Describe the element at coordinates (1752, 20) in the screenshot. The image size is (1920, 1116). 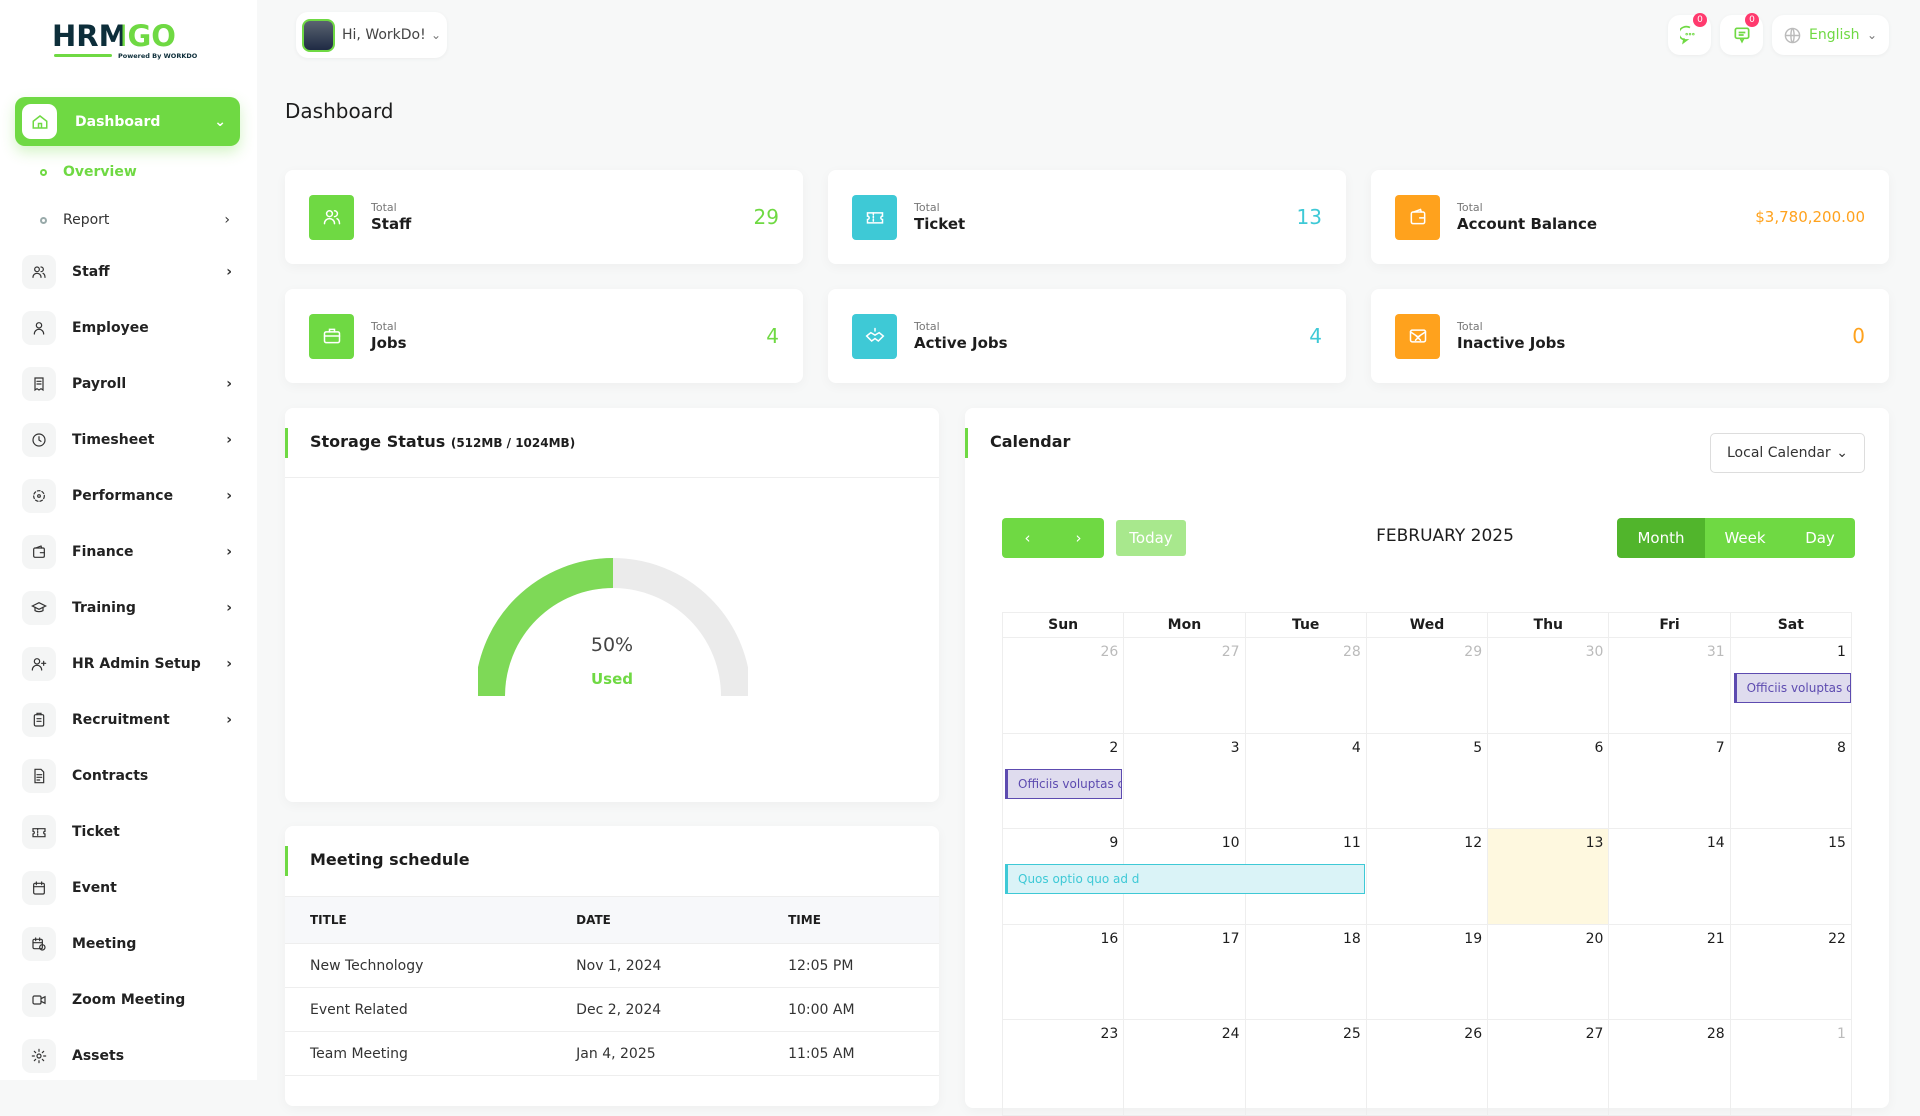
I see `notifications-badge: 0` at that location.